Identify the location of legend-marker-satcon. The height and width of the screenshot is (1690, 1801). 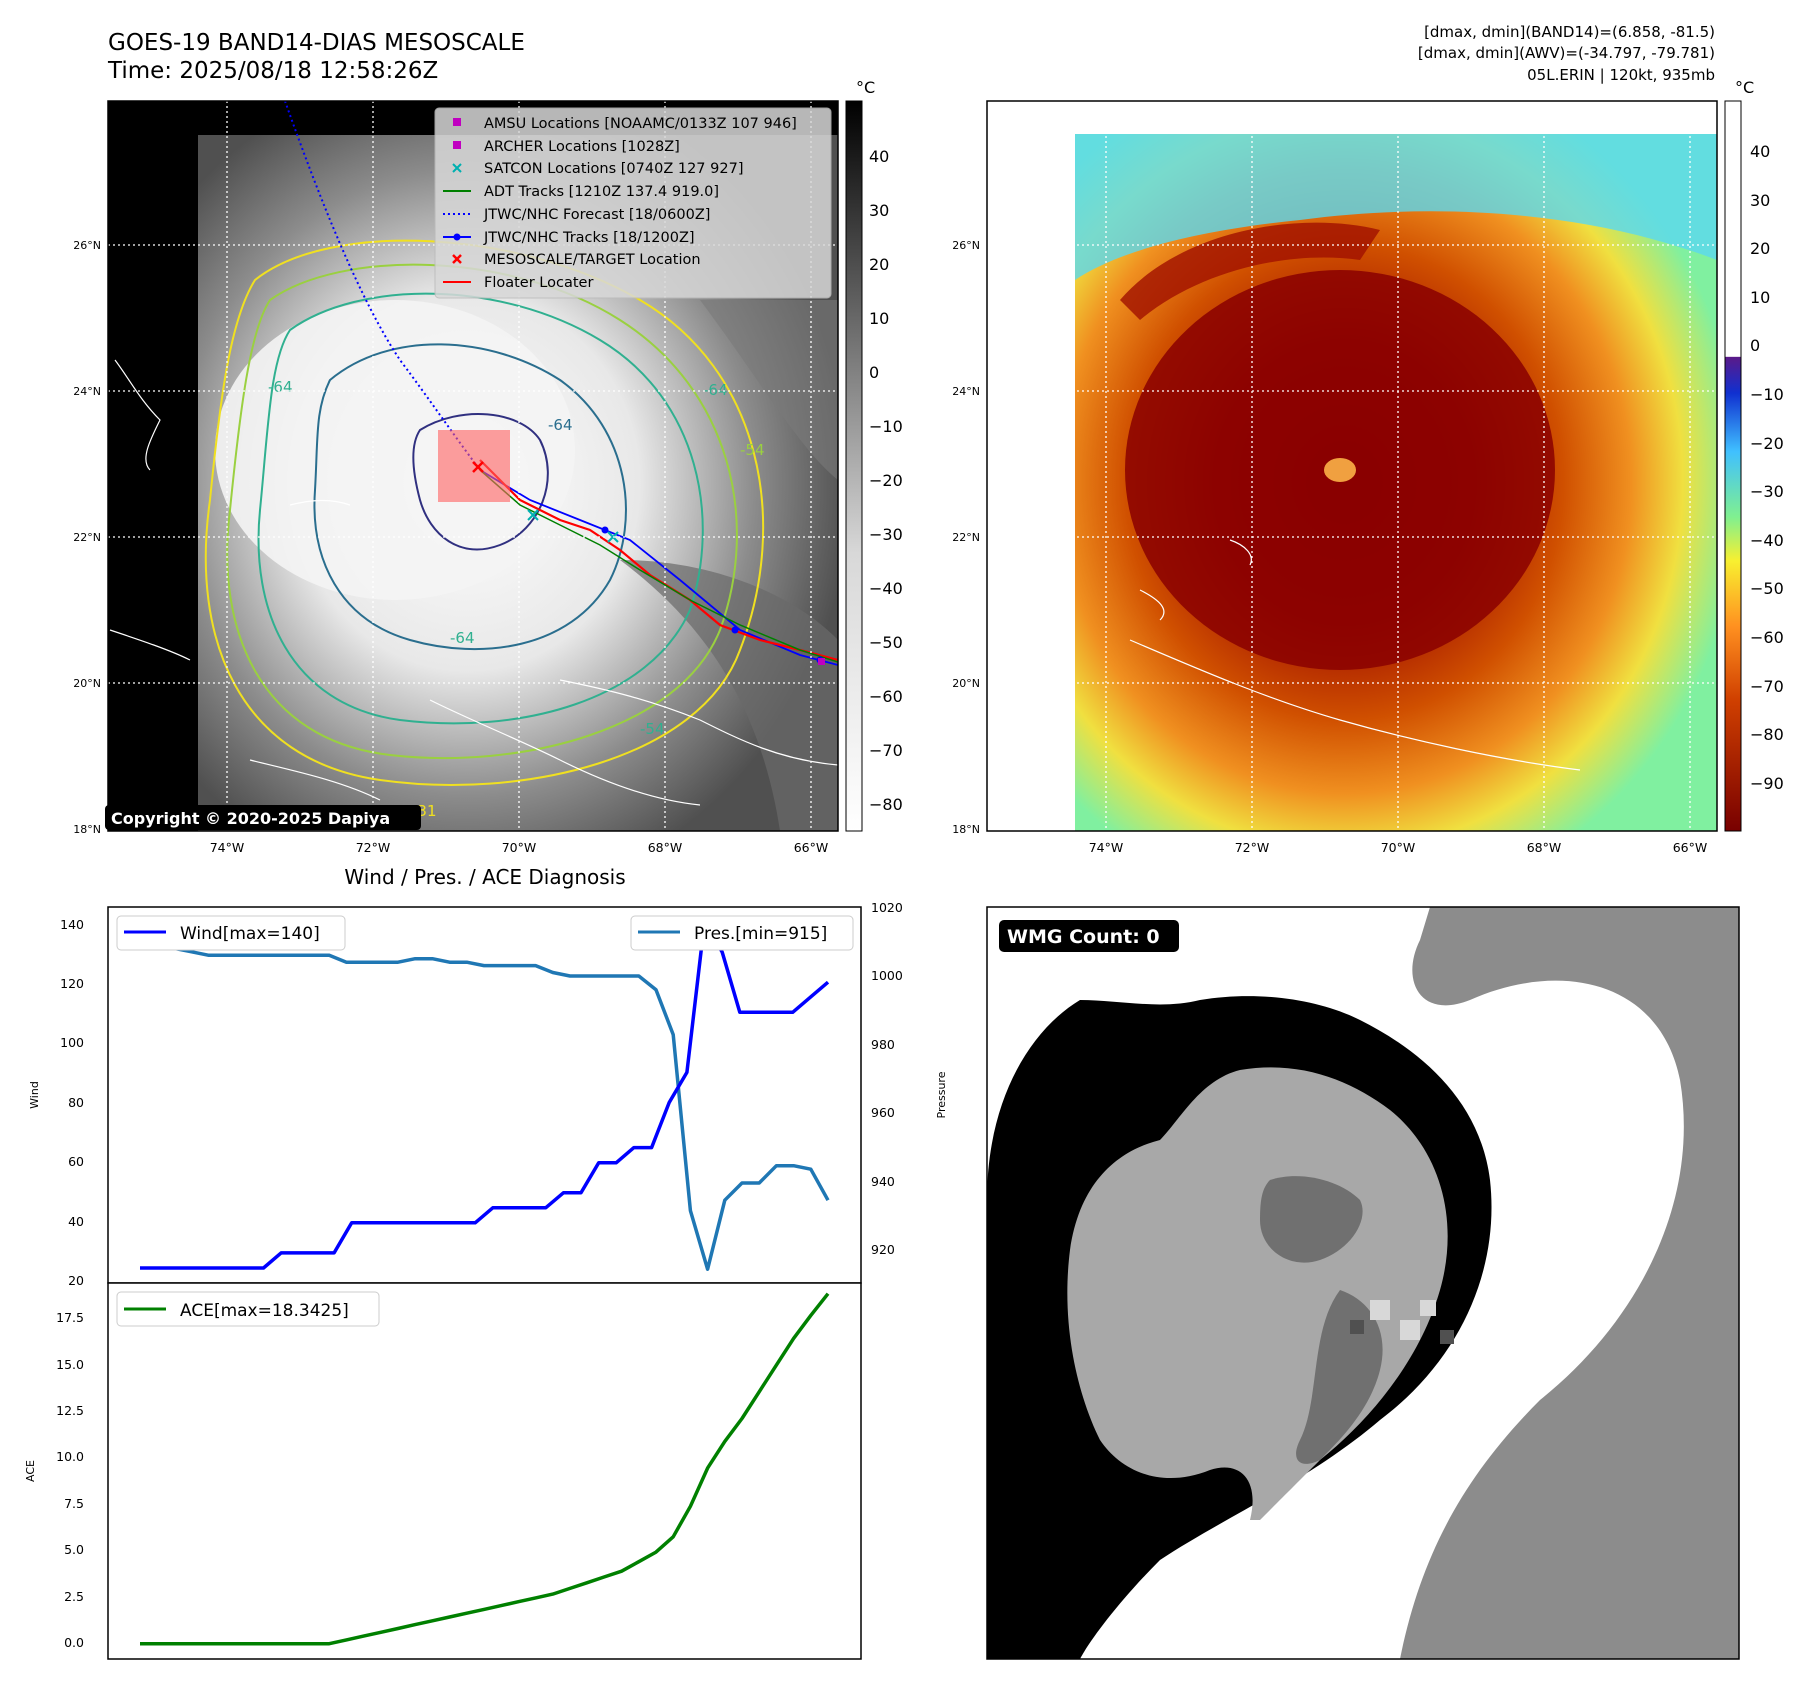
(457, 168).